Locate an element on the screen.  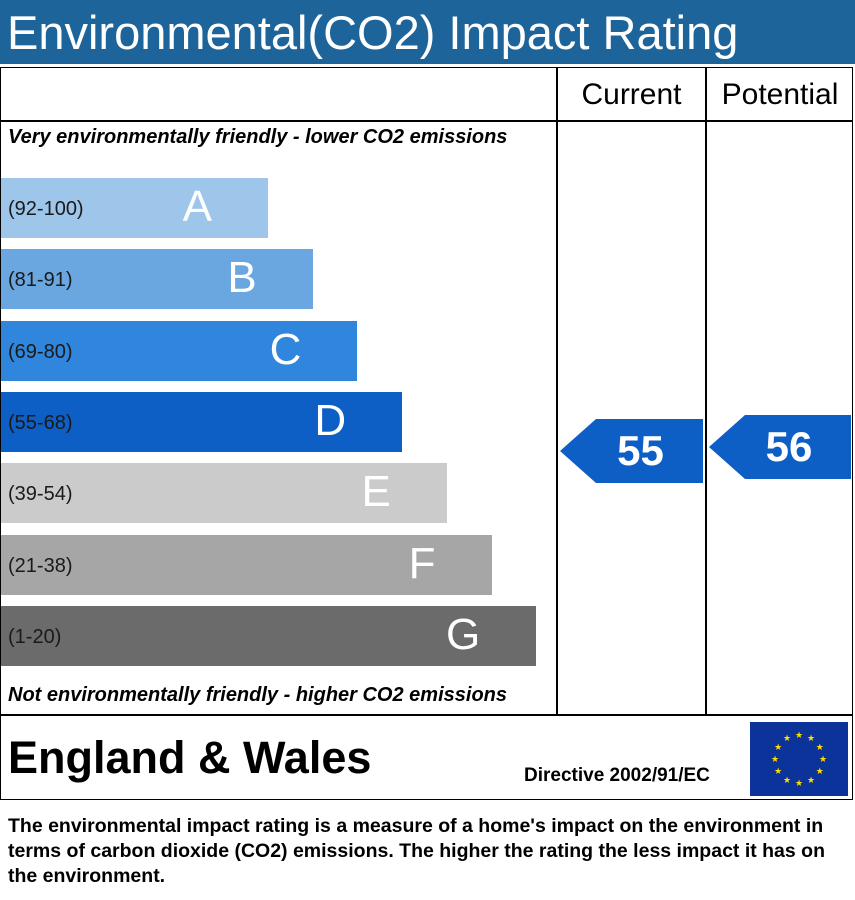
band-range-label: (55-68) is located at coordinates (40, 422).